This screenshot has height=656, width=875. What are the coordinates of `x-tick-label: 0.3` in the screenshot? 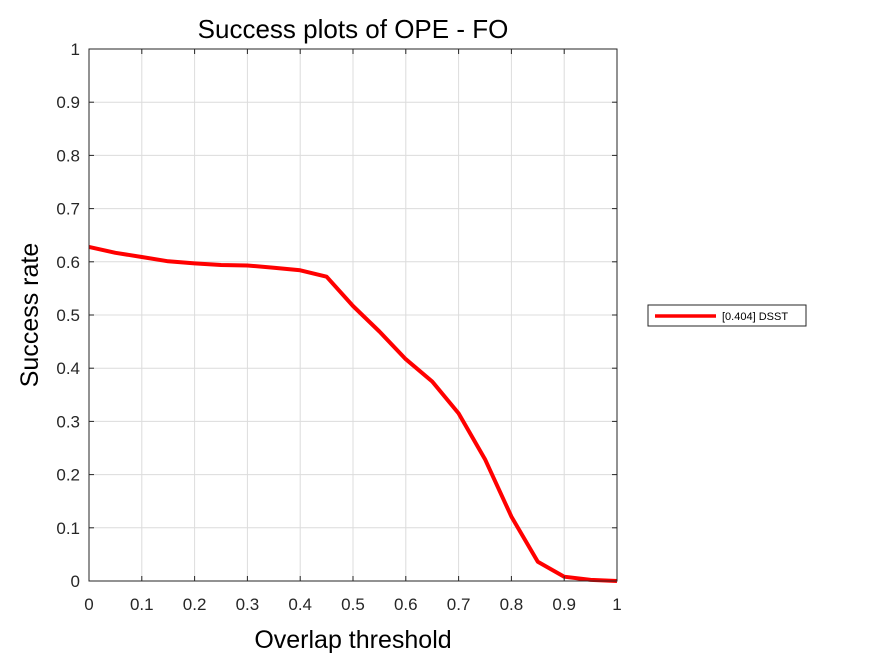 It's located at (248, 604).